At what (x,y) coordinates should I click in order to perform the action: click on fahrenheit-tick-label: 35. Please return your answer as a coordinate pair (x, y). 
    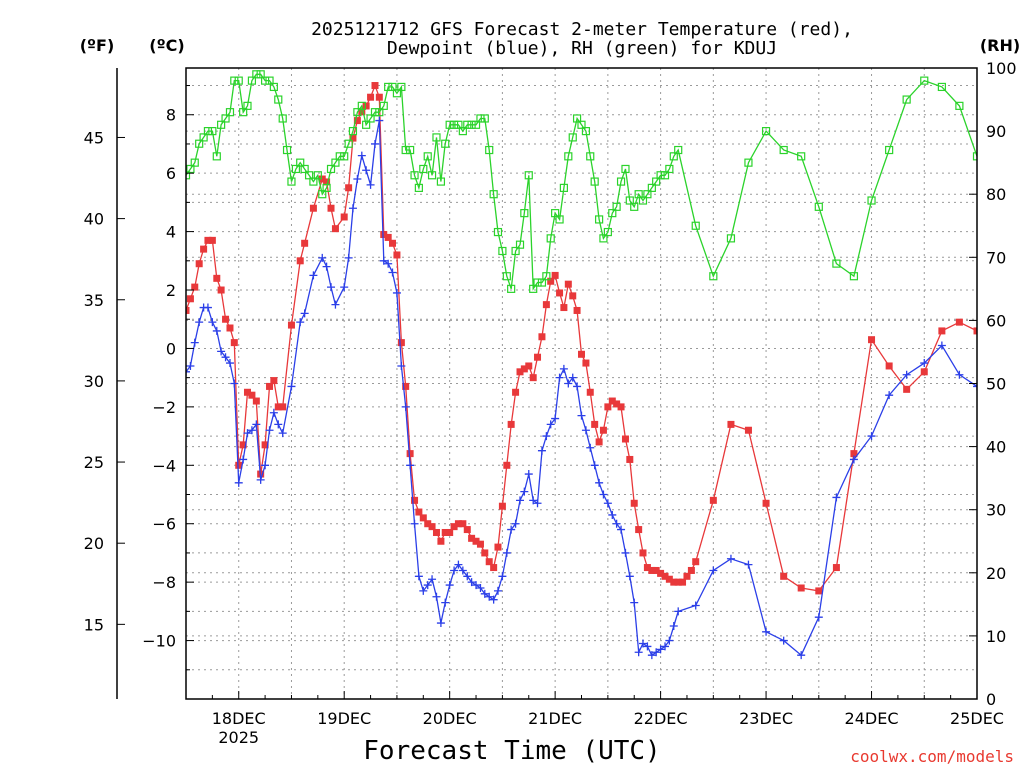
    Looking at the image, I should click on (94, 300).